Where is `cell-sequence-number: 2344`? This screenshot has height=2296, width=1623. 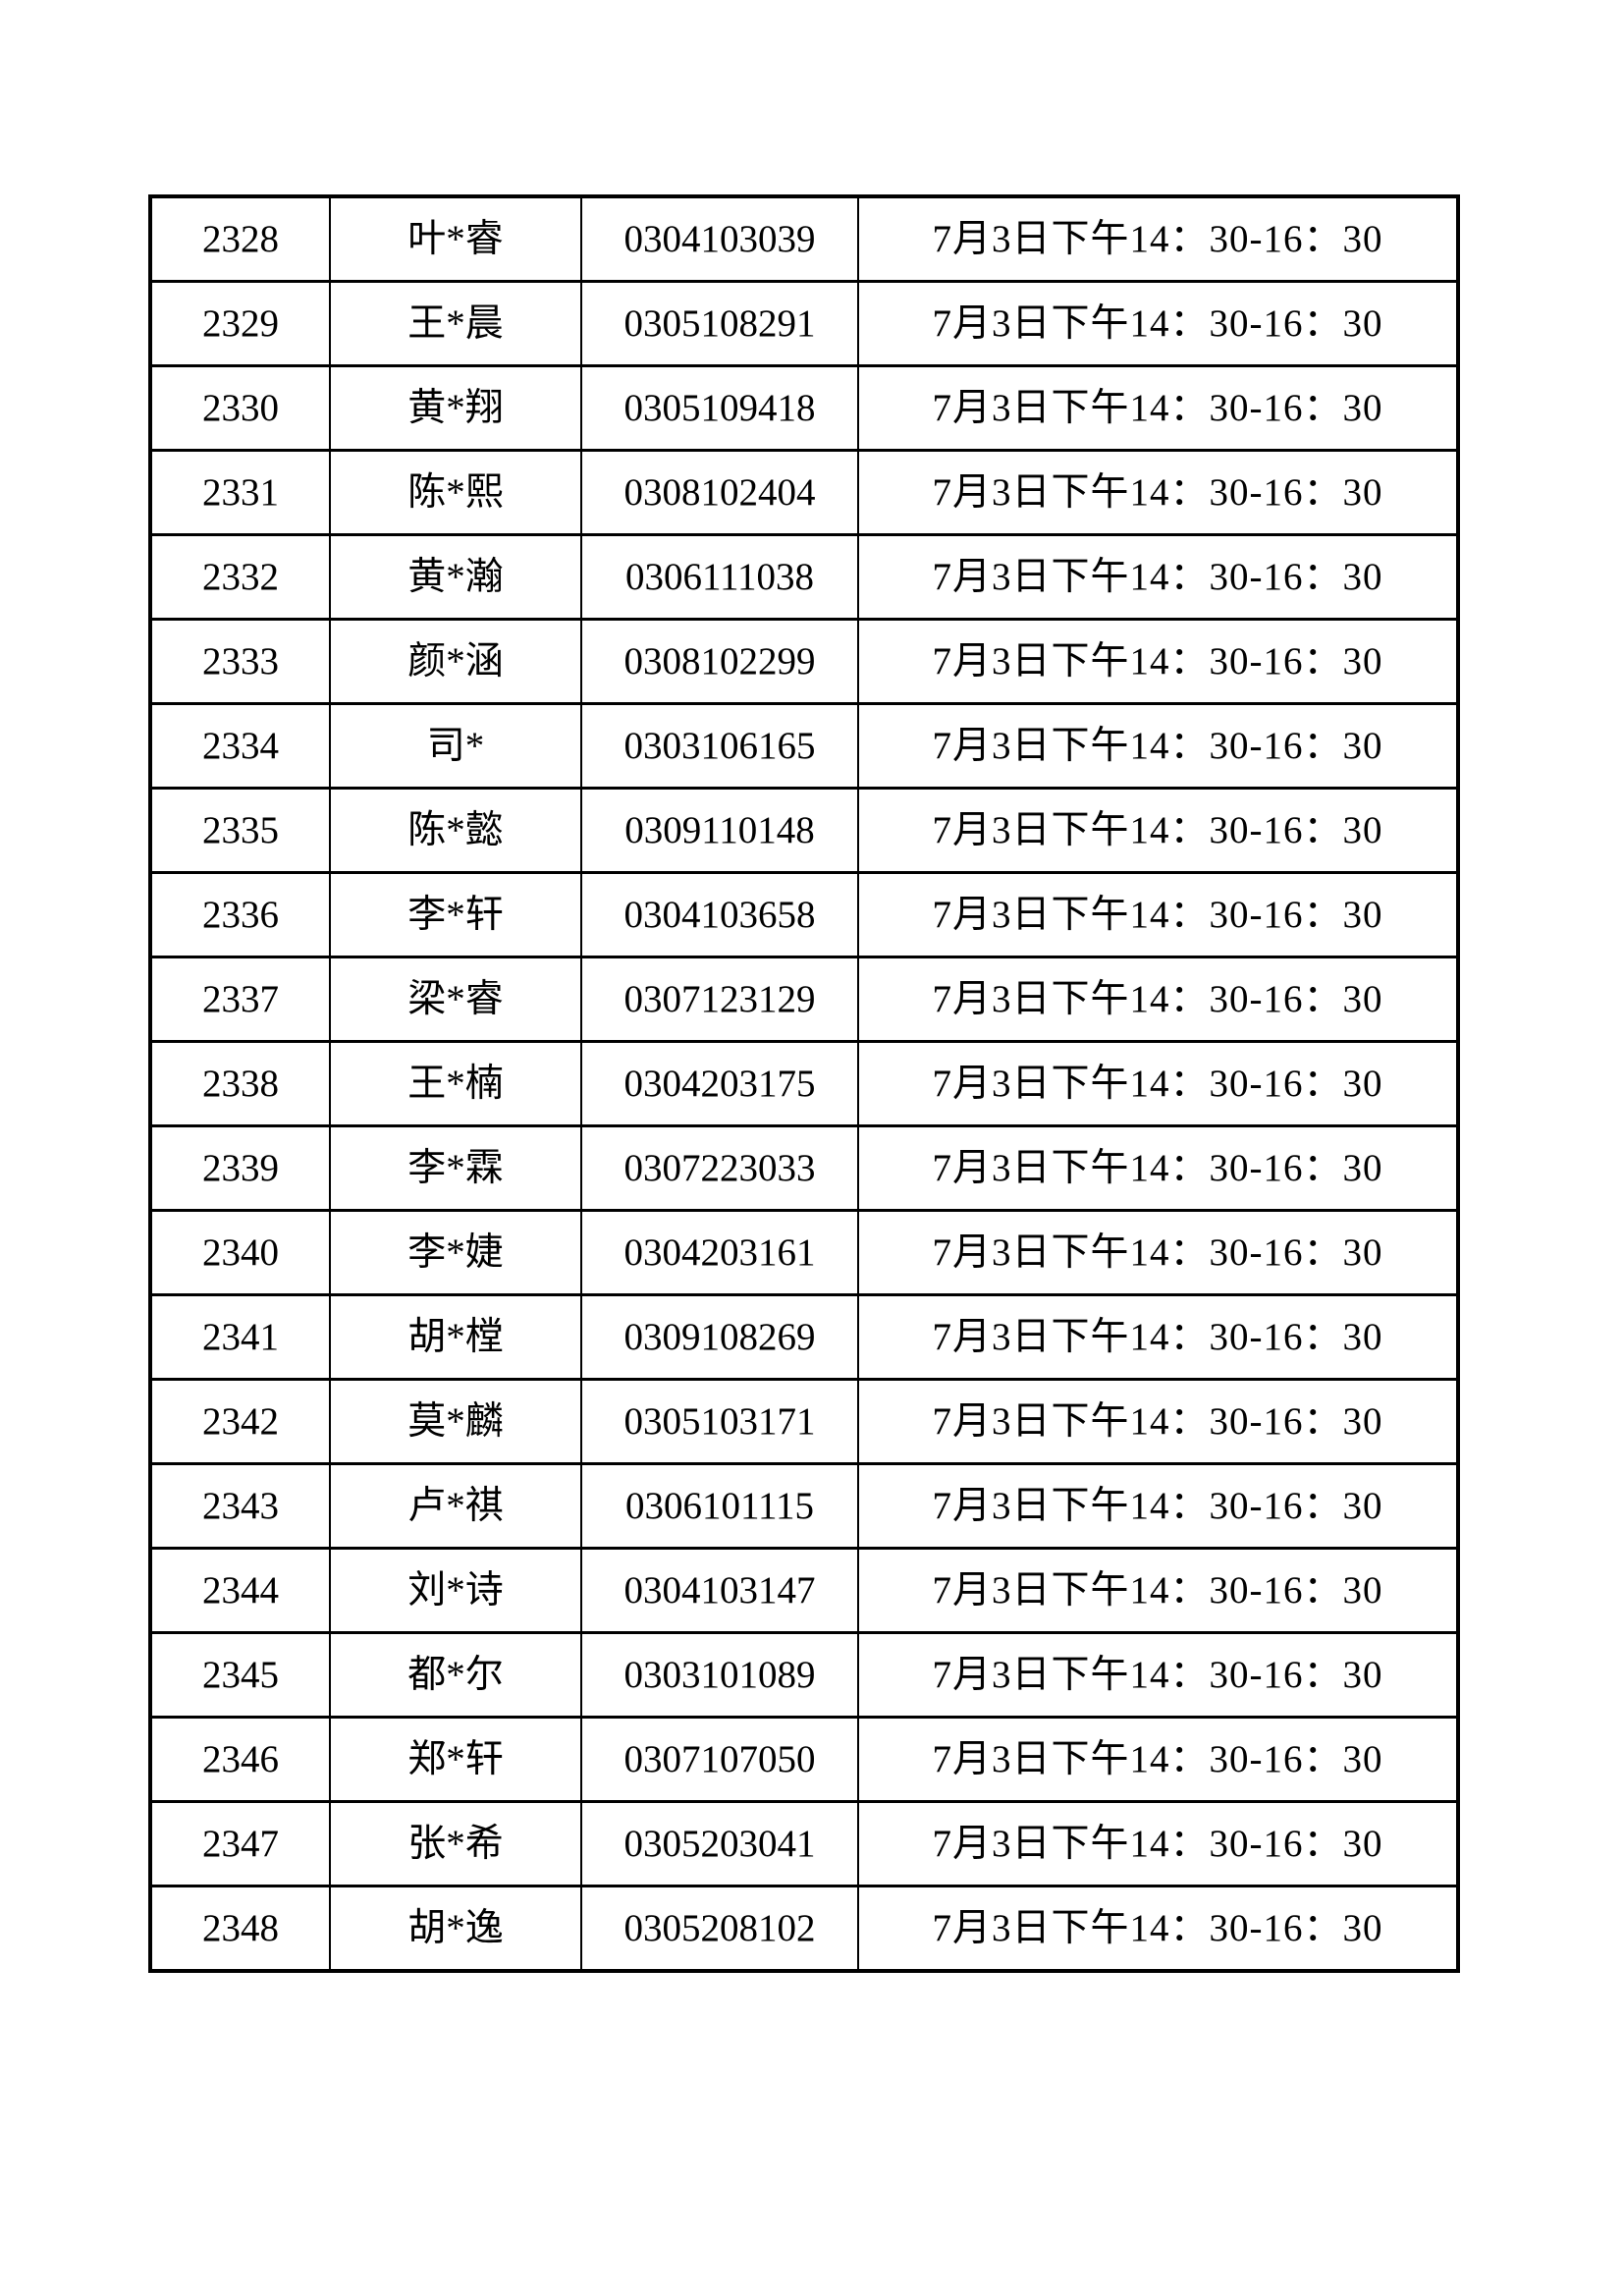
cell-sequence-number: 2344 is located at coordinates (240, 1590).